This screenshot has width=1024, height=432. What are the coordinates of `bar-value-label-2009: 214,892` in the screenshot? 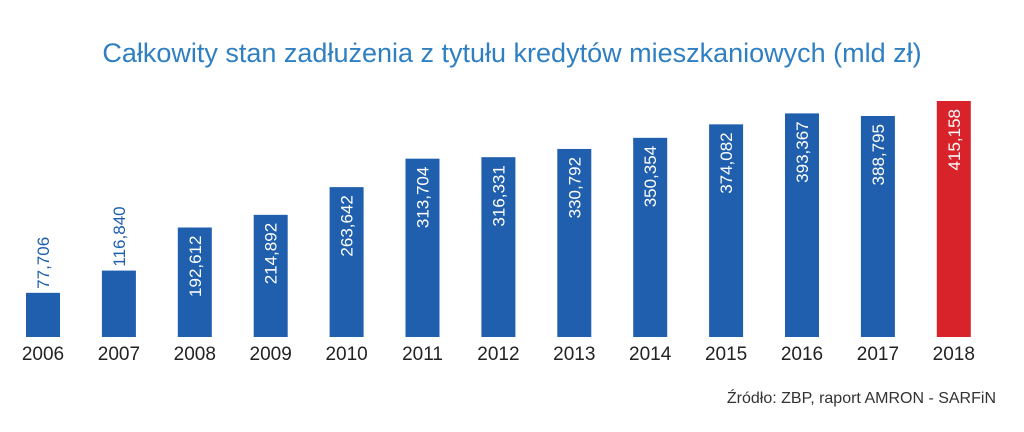 It's located at (271, 253).